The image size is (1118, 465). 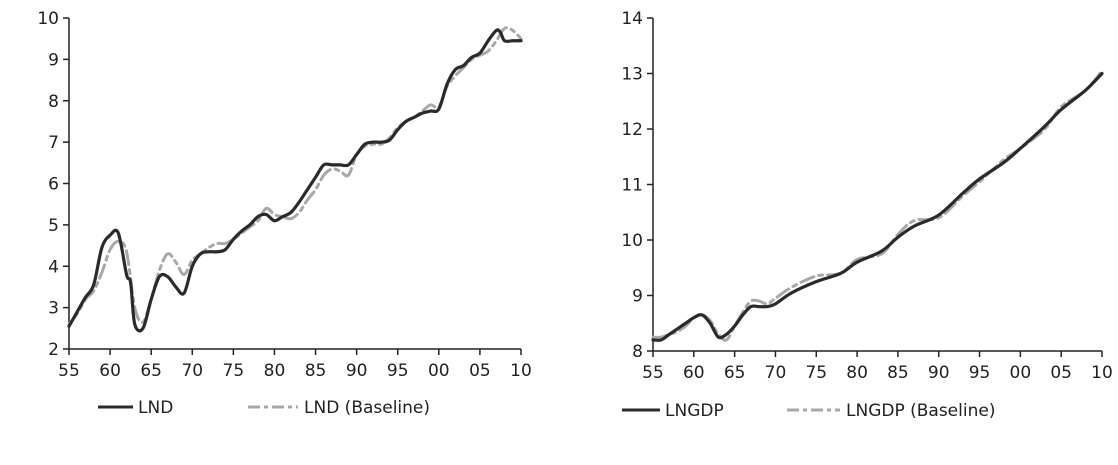 What do you see at coordinates (53, 226) in the screenshot?
I see `y-tick-label: 5` at bounding box center [53, 226].